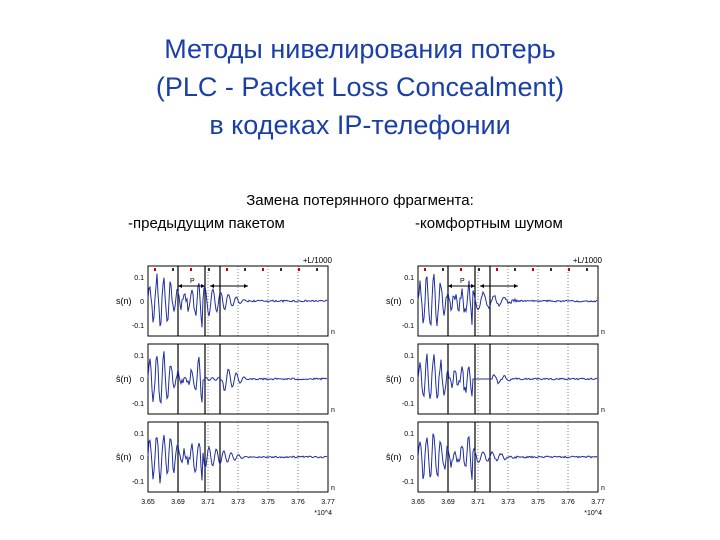 This screenshot has height=540, width=720. Describe the element at coordinates (360, 200) in the screenshot. I see `subtitle: Замена потерянного фрагмента:` at that location.